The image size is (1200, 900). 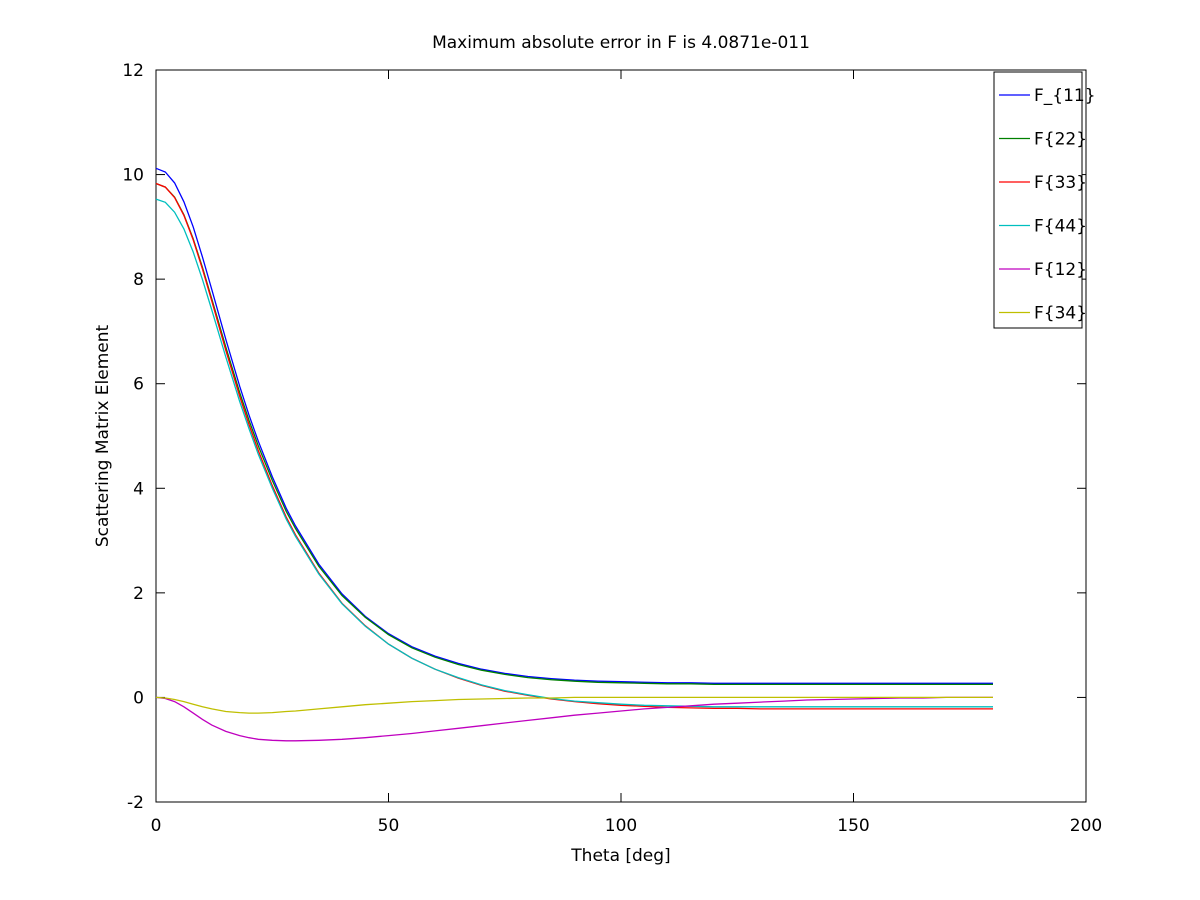 What do you see at coordinates (135, 803) in the screenshot?
I see `y-tick-label: -2` at bounding box center [135, 803].